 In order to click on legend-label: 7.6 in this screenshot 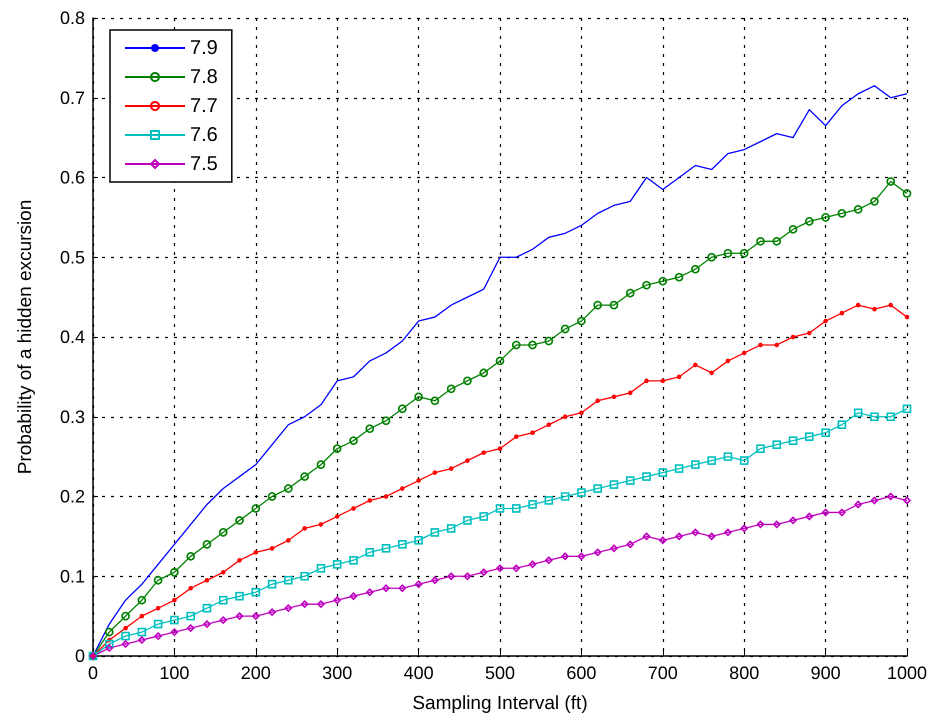, I will do `click(204, 135)`.